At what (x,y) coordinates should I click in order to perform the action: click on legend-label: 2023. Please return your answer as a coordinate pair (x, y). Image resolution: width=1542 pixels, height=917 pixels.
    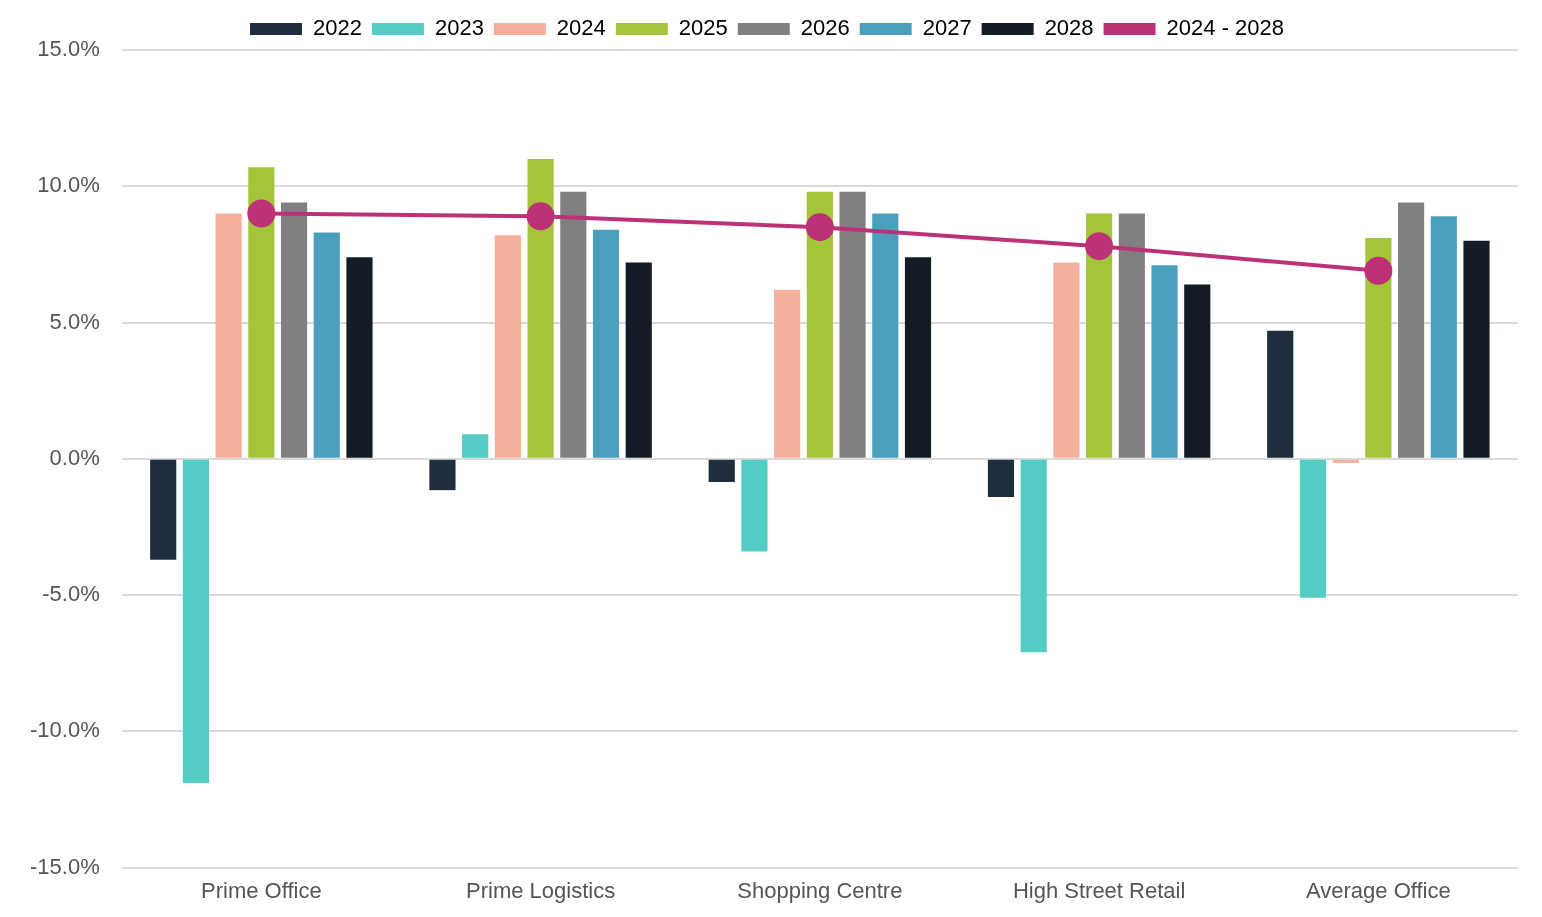
    Looking at the image, I should click on (459, 28).